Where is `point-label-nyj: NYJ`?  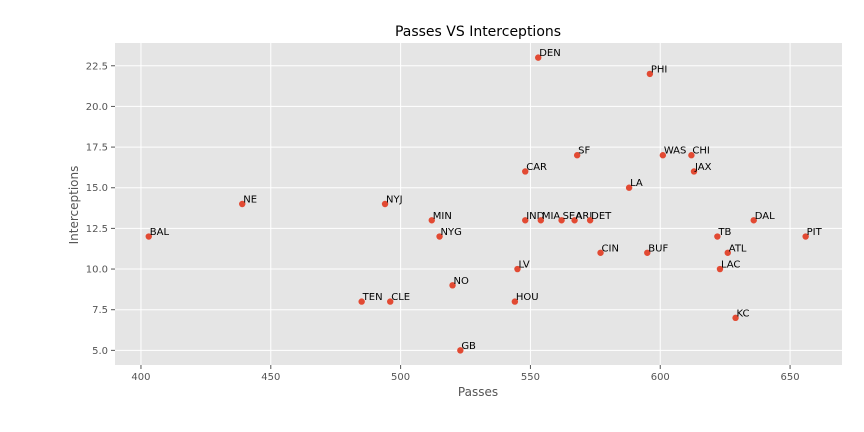
point-label-nyj: NYJ is located at coordinates (394, 200).